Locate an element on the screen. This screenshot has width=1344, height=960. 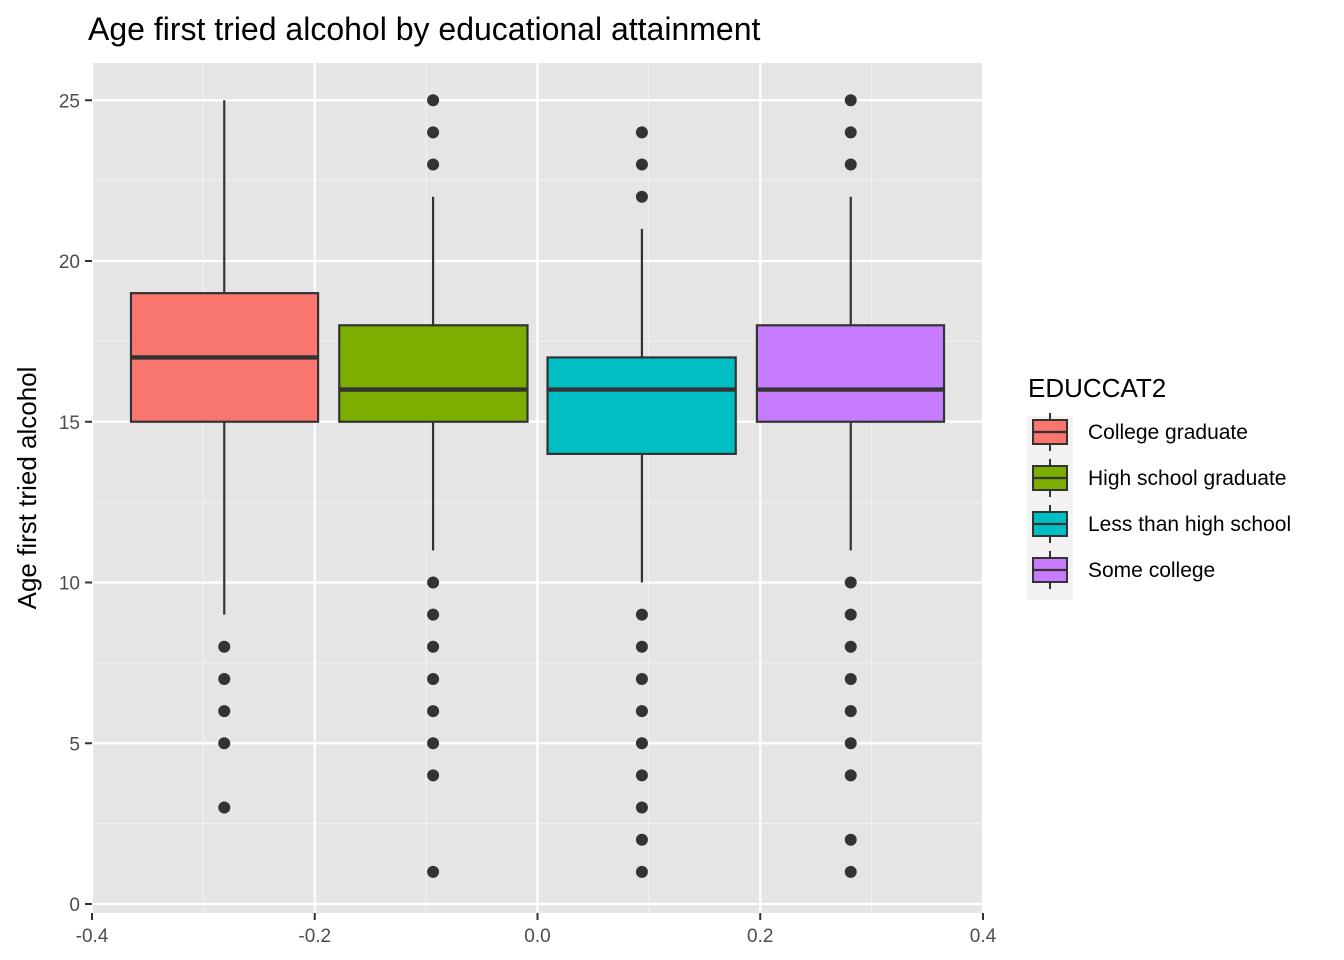
legend-title: EDUCCAT2 is located at coordinates (1097, 388).